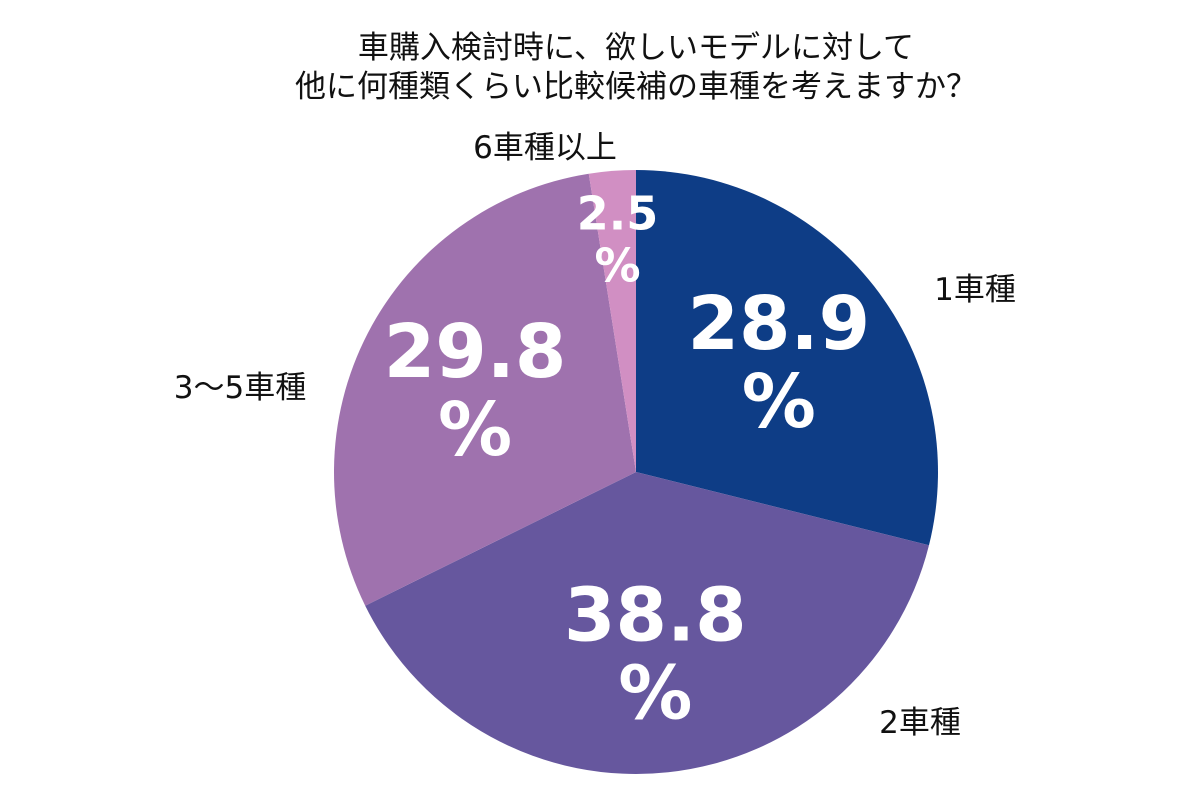 The height and width of the screenshot is (800, 1200). What do you see at coordinates (655, 693) in the screenshot?
I see `slice-percent-sign-2: %` at bounding box center [655, 693].